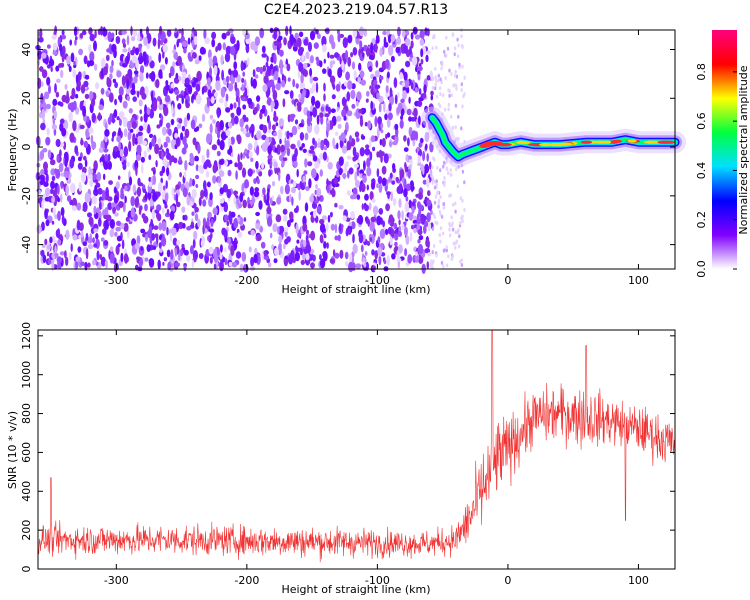 The height and width of the screenshot is (600, 750). What do you see at coordinates (26, 98) in the screenshot?
I see `y-tick-label: 20` at bounding box center [26, 98].